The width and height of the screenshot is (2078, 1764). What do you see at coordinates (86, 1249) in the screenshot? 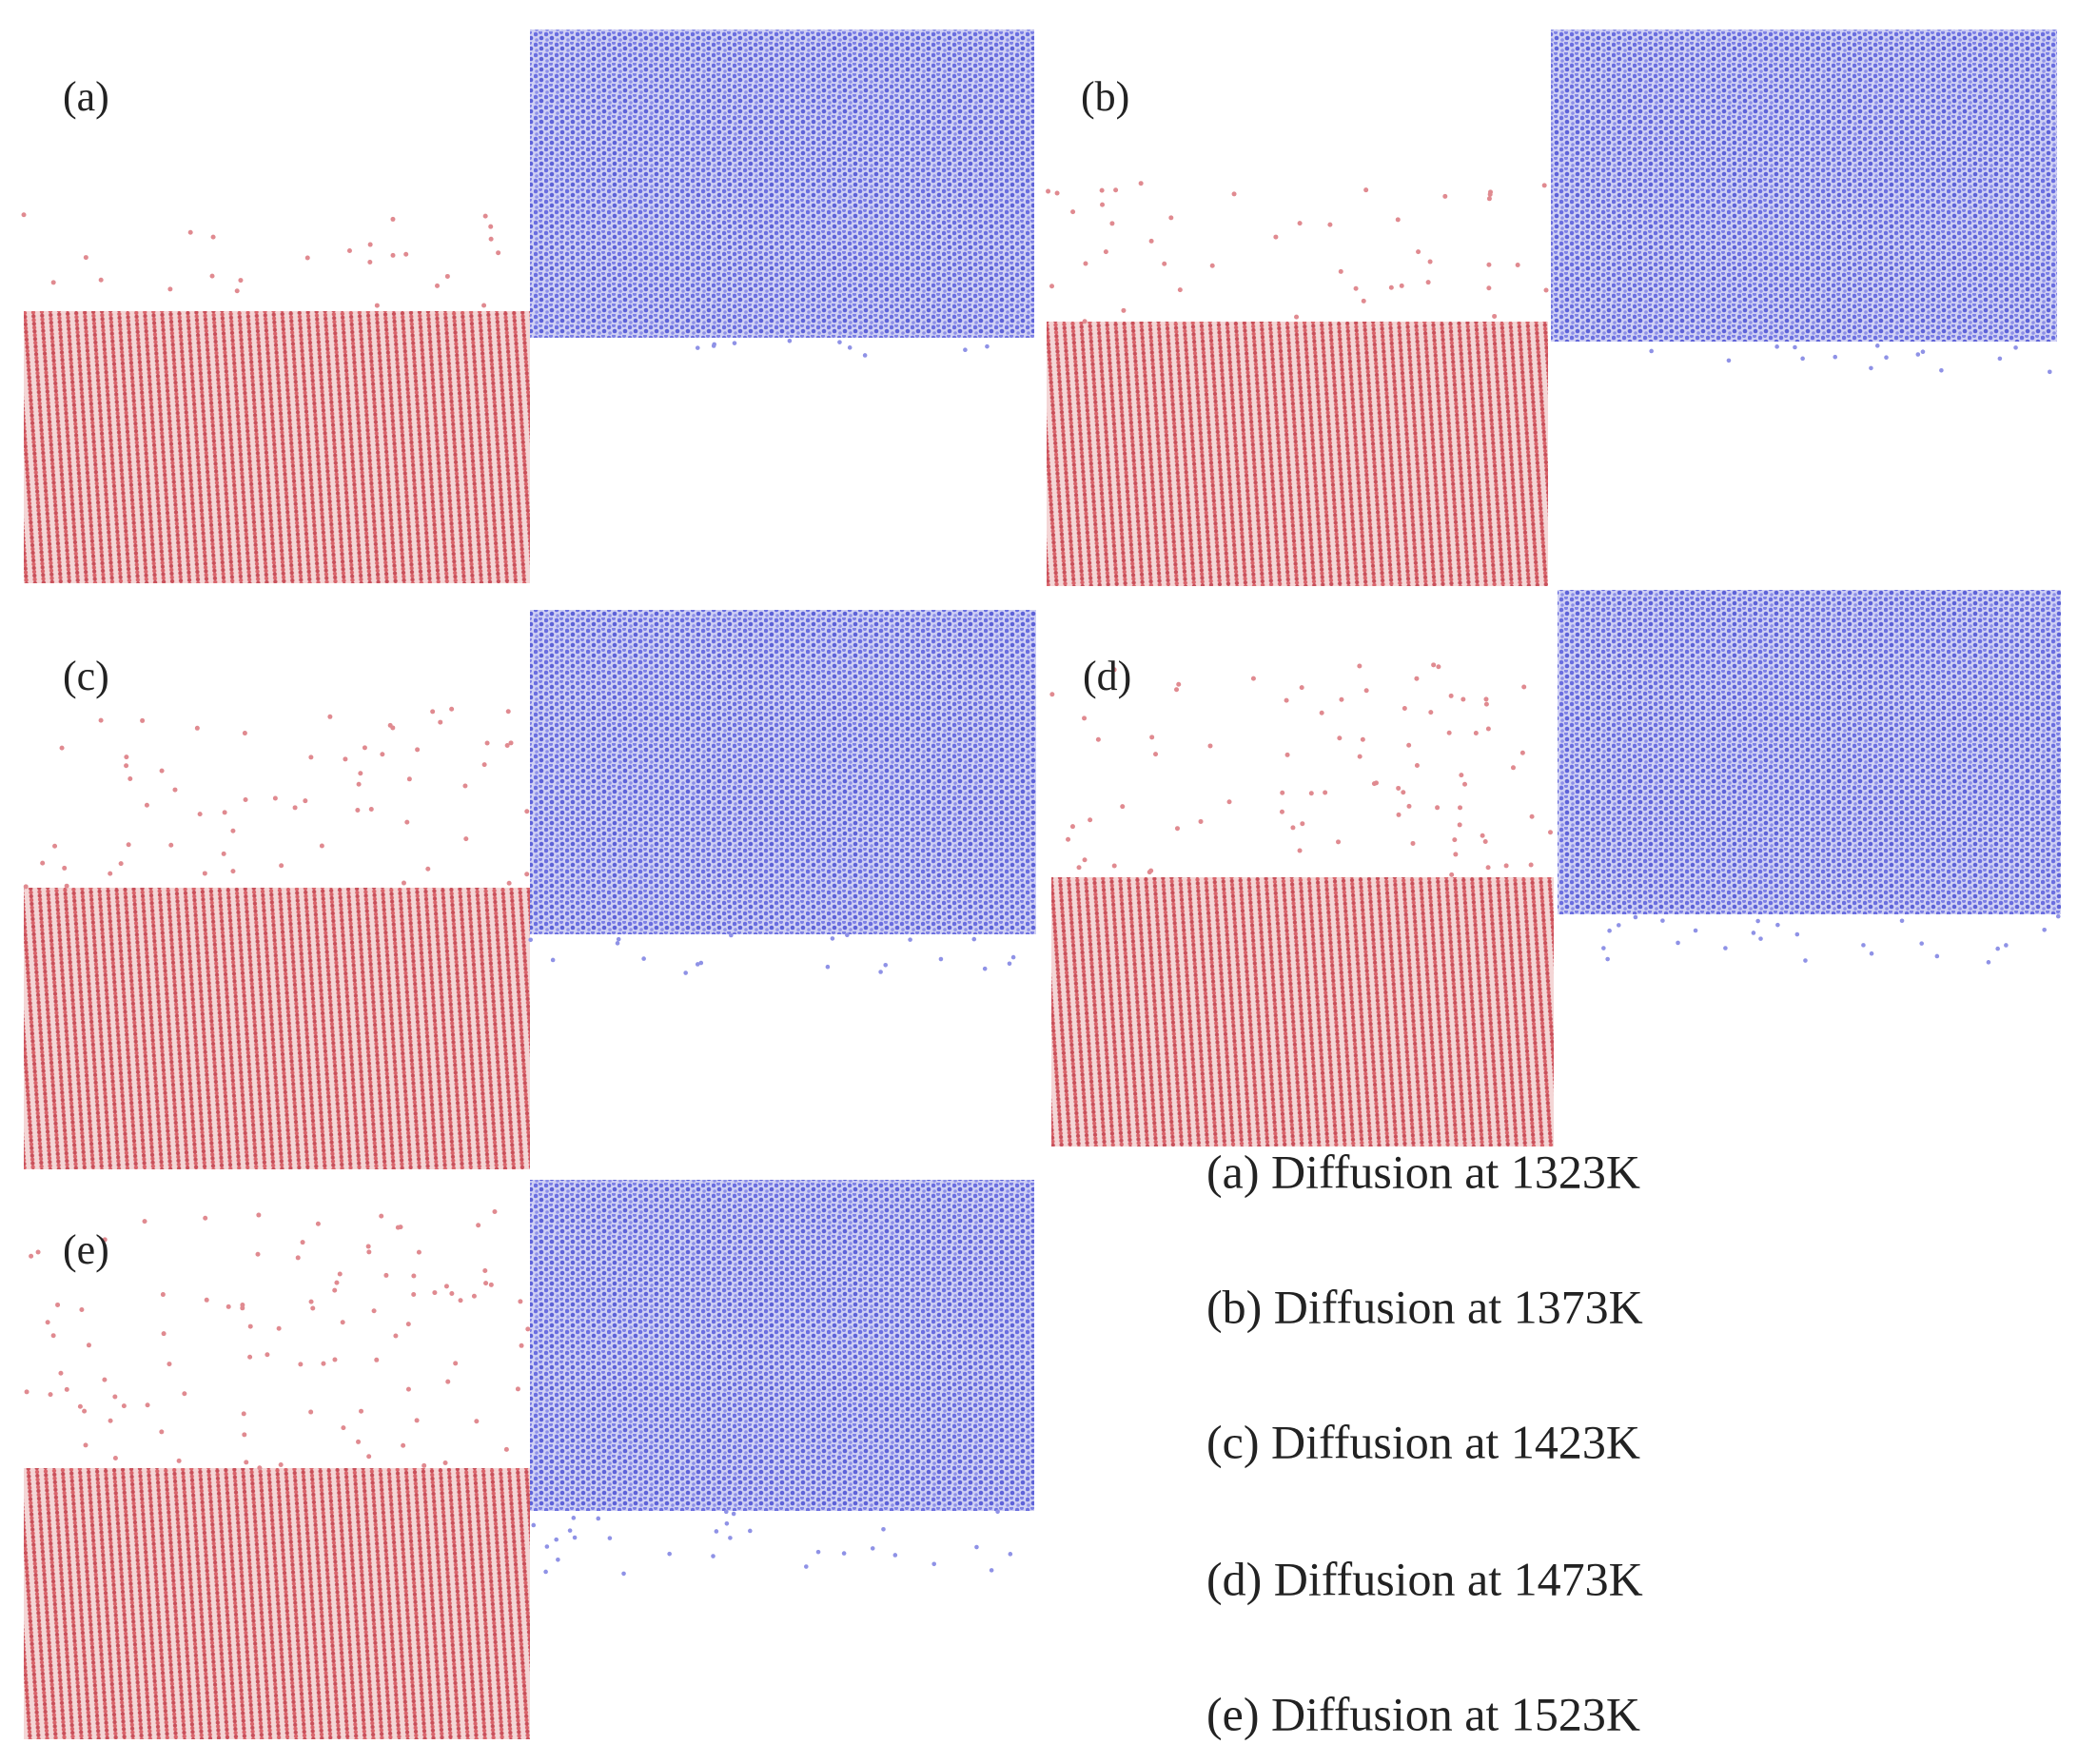
I see `panel-label: (e)` at bounding box center [86, 1249].